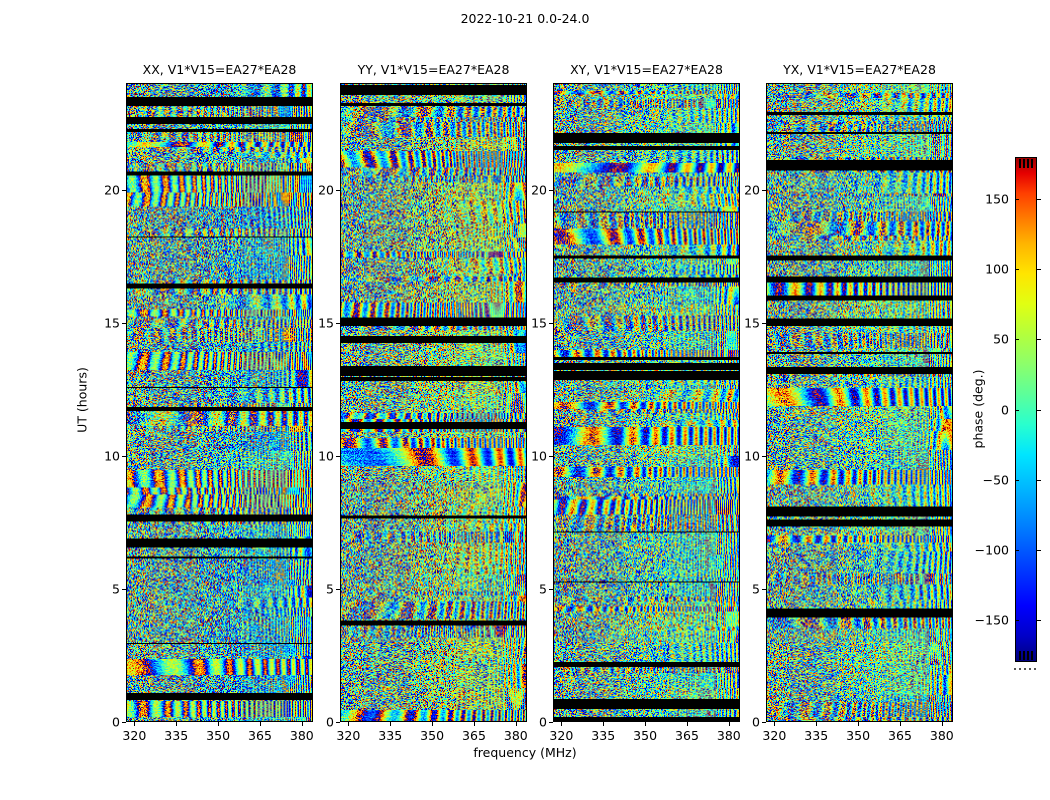 Image resolution: width=1050 pixels, height=800 pixels. Describe the element at coordinates (474, 735) in the screenshot. I see `panel-yy-xtick-label: 365` at that location.